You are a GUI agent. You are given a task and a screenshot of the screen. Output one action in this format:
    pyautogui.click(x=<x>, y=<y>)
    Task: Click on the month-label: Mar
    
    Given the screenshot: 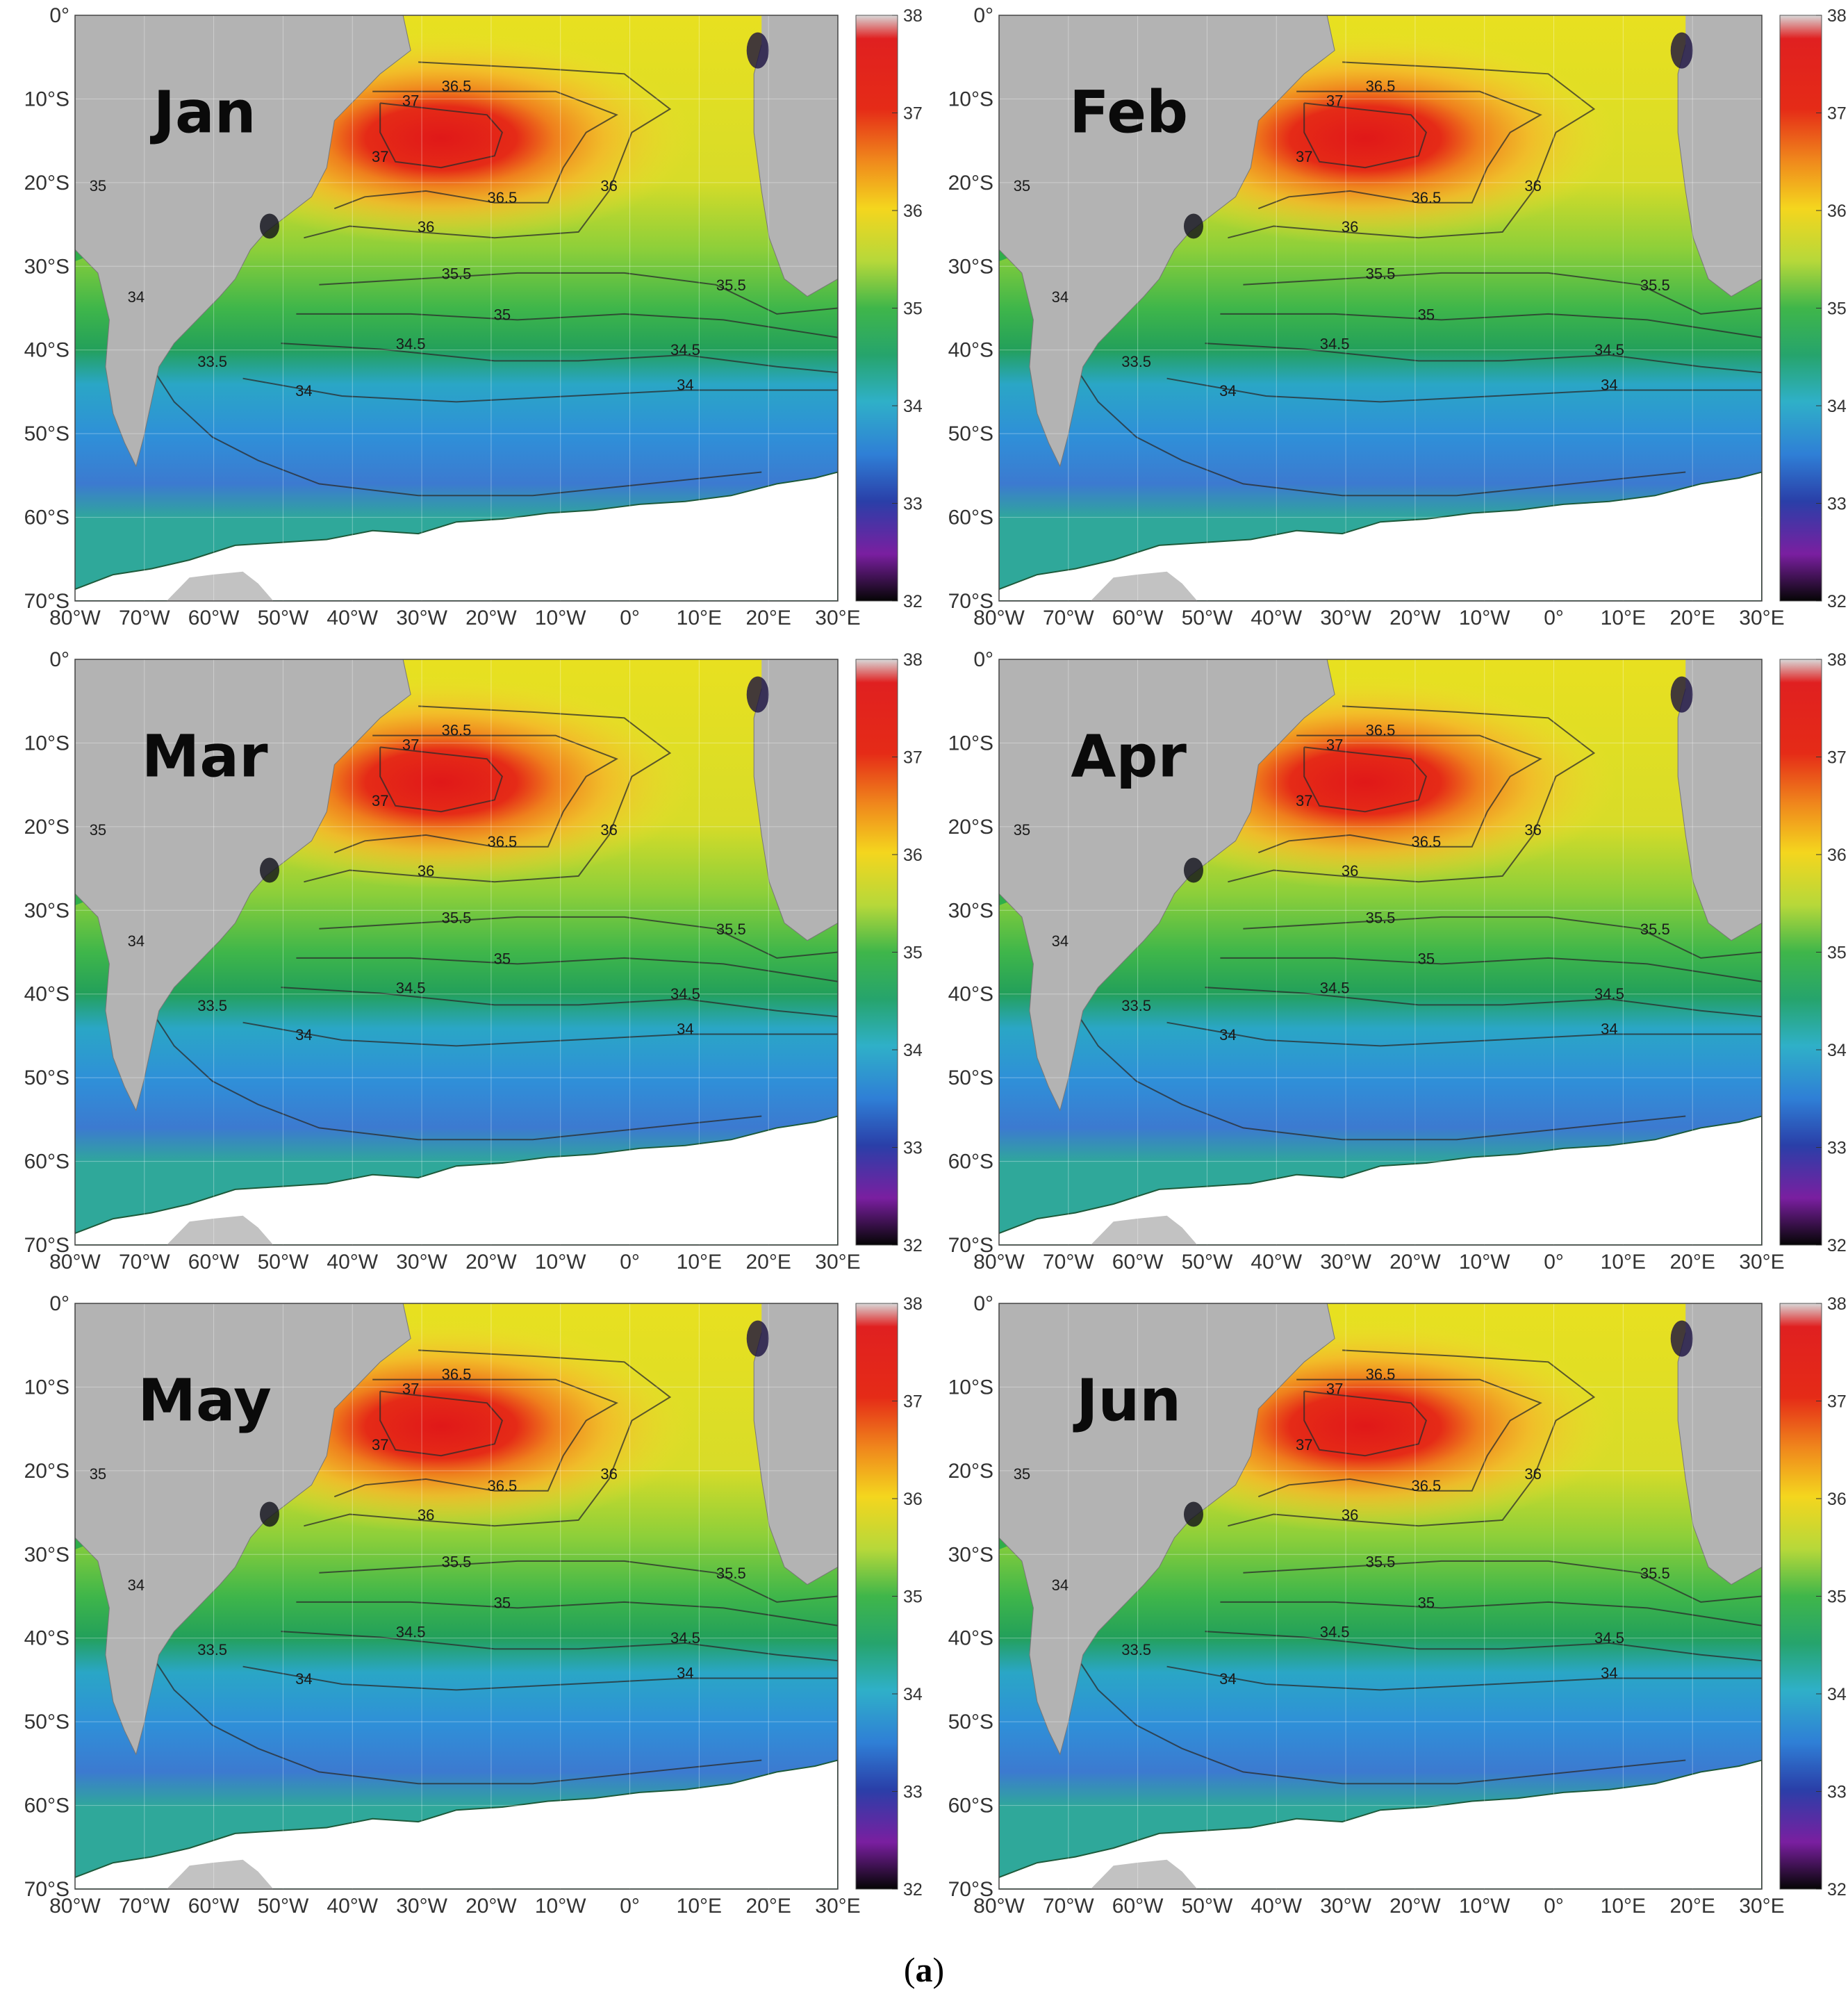 What is the action you would take?
    pyautogui.click(x=205, y=757)
    